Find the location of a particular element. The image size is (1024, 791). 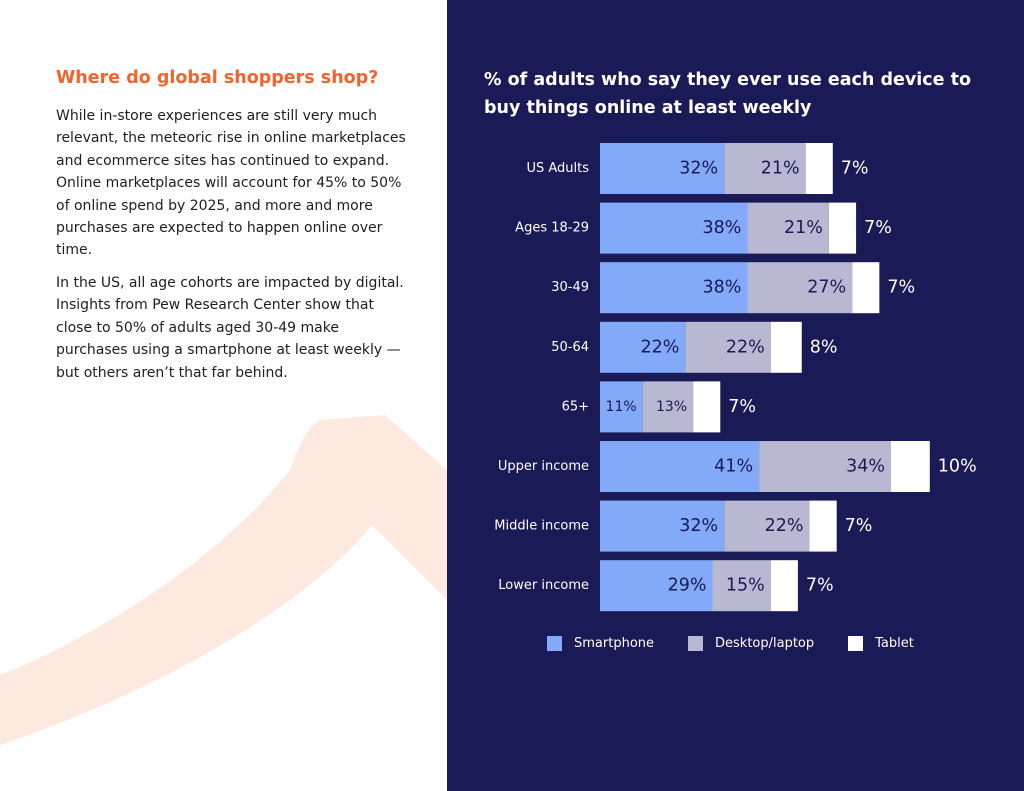

data-label-desktop-laptop-ages-18-29: 21% is located at coordinates (803, 228).